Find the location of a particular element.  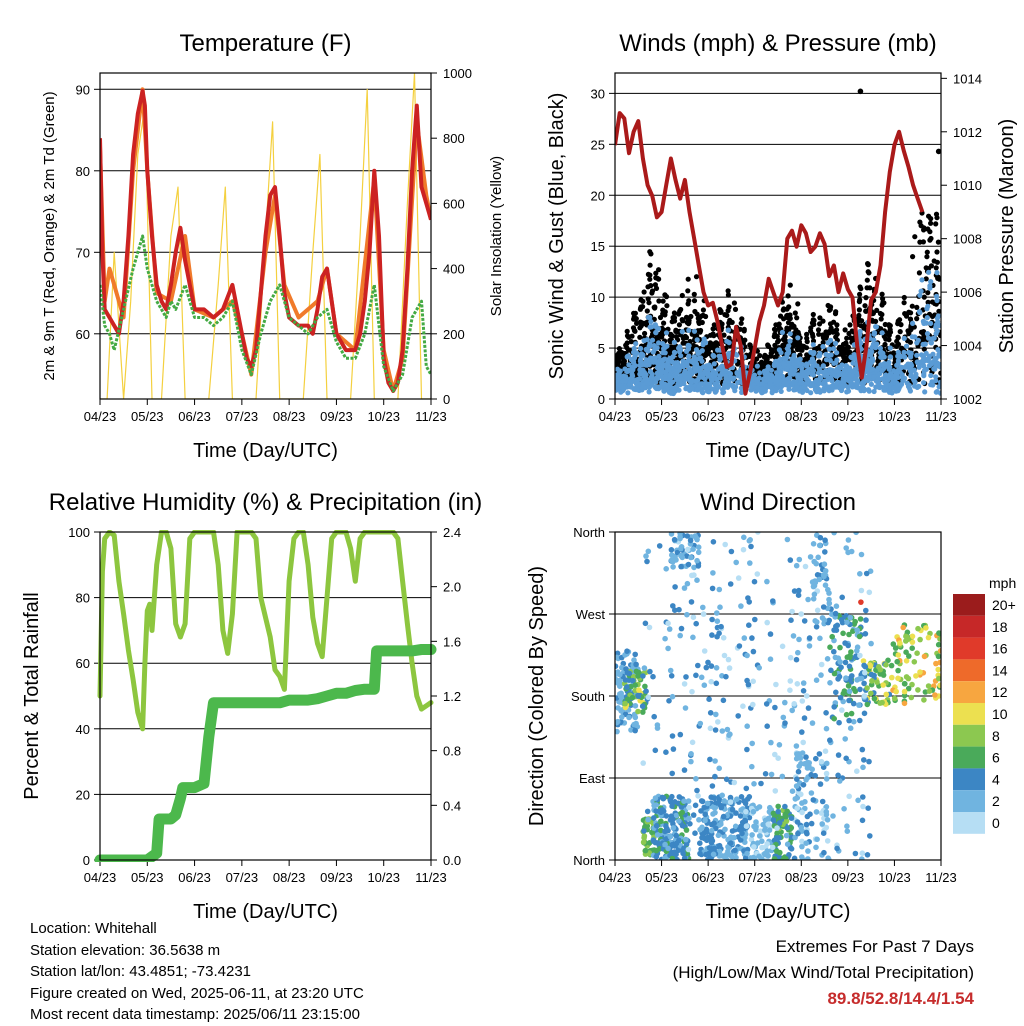

y-tick-label: 40 is located at coordinates (83, 729).